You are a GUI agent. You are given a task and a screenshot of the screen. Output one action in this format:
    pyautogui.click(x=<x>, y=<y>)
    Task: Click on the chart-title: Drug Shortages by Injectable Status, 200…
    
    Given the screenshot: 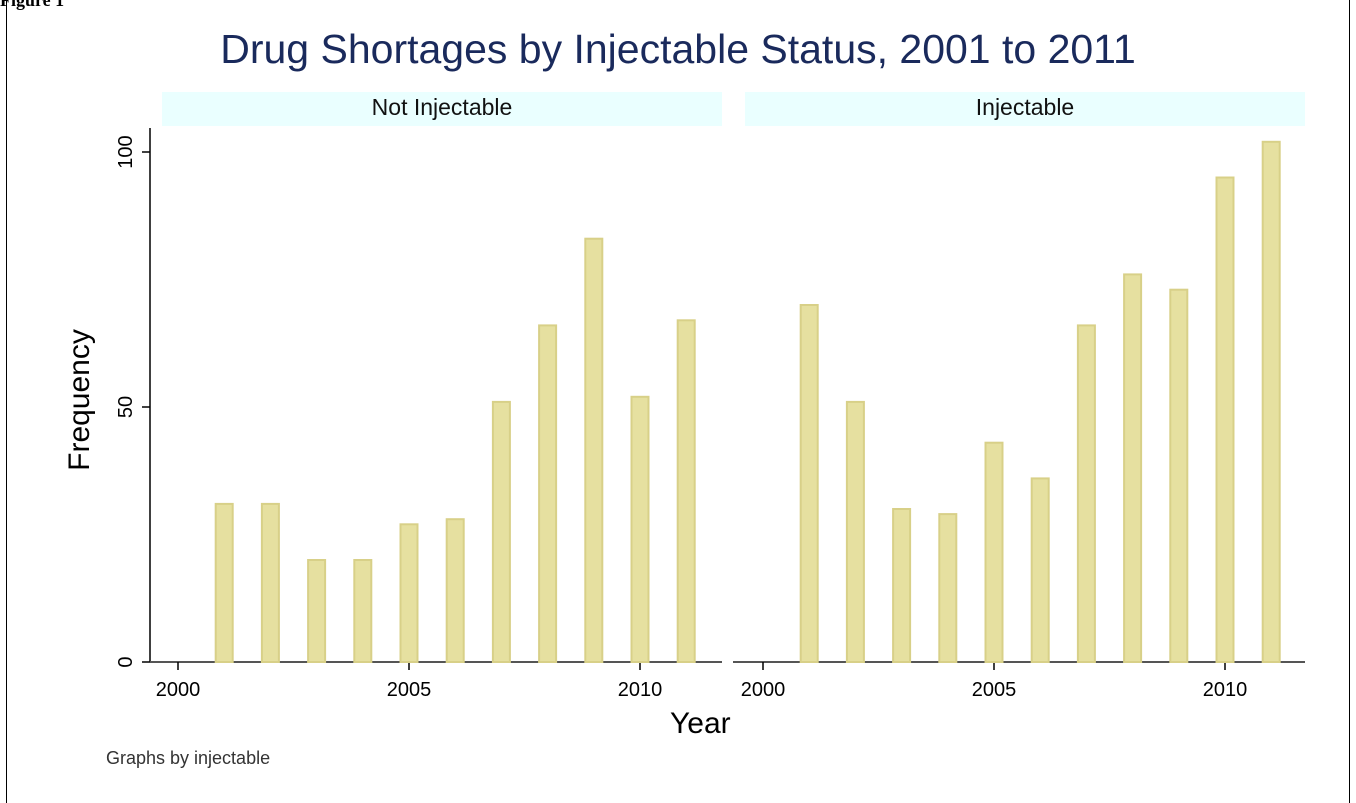 What is the action you would take?
    pyautogui.click(x=678, y=49)
    